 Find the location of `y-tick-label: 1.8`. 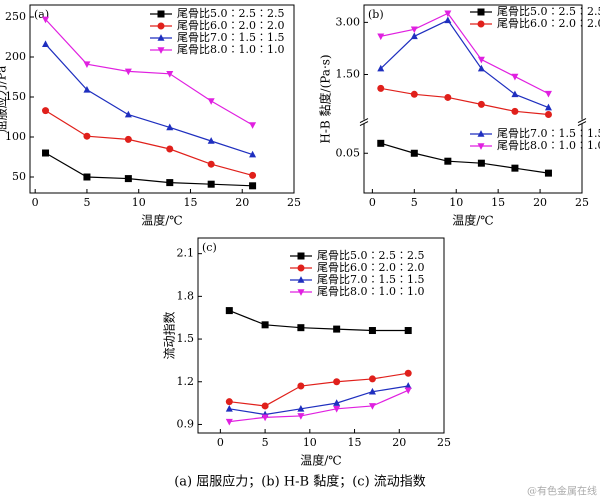

y-tick-label: 1.8 is located at coordinates (186, 295).